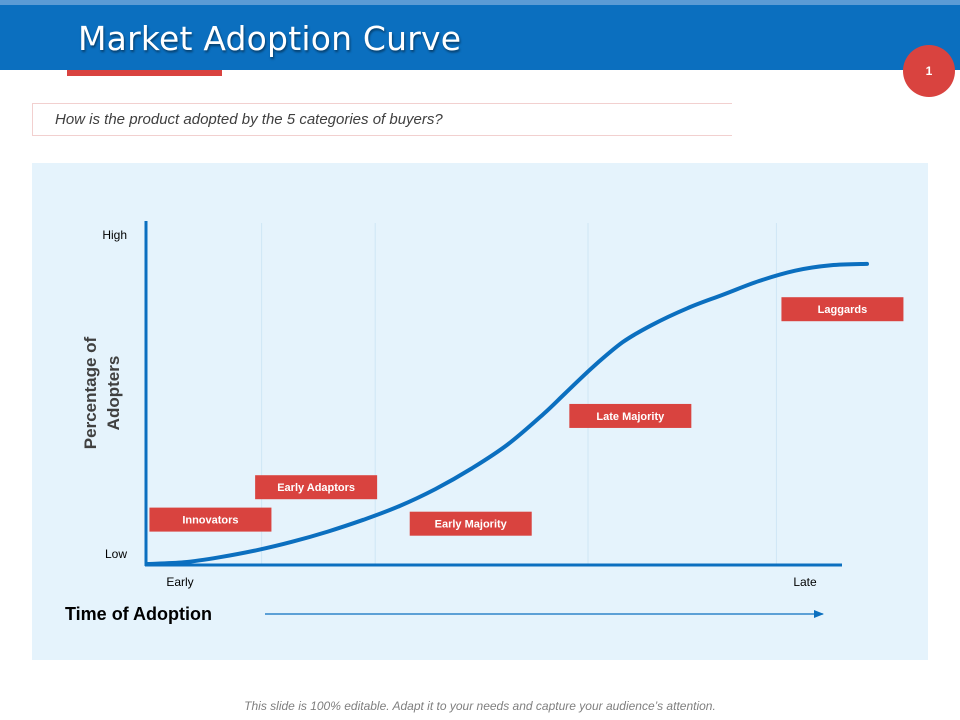 The height and width of the screenshot is (720, 960). I want to click on x-tick-early: Early, so click(179, 582).